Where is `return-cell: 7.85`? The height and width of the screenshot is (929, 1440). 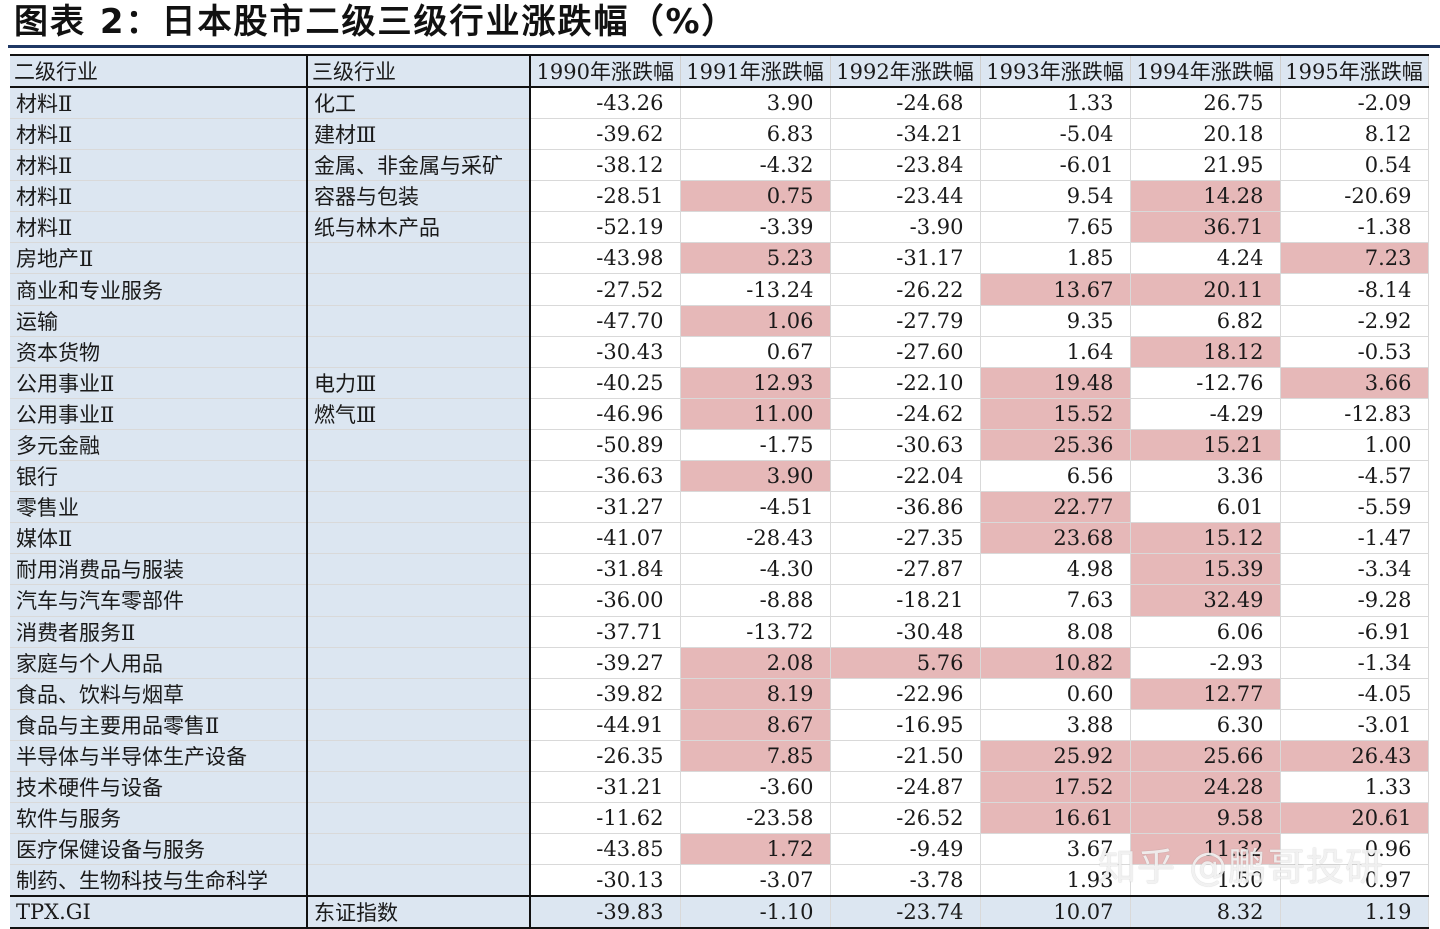 return-cell: 7.85 is located at coordinates (755, 756).